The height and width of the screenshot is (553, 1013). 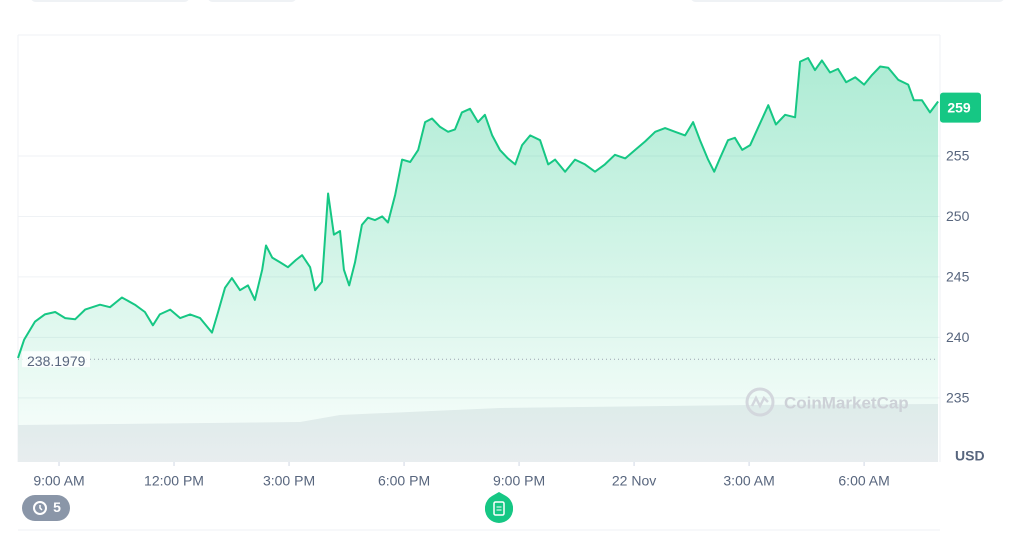 What do you see at coordinates (499, 507) in the screenshot?
I see `notes-button` at bounding box center [499, 507].